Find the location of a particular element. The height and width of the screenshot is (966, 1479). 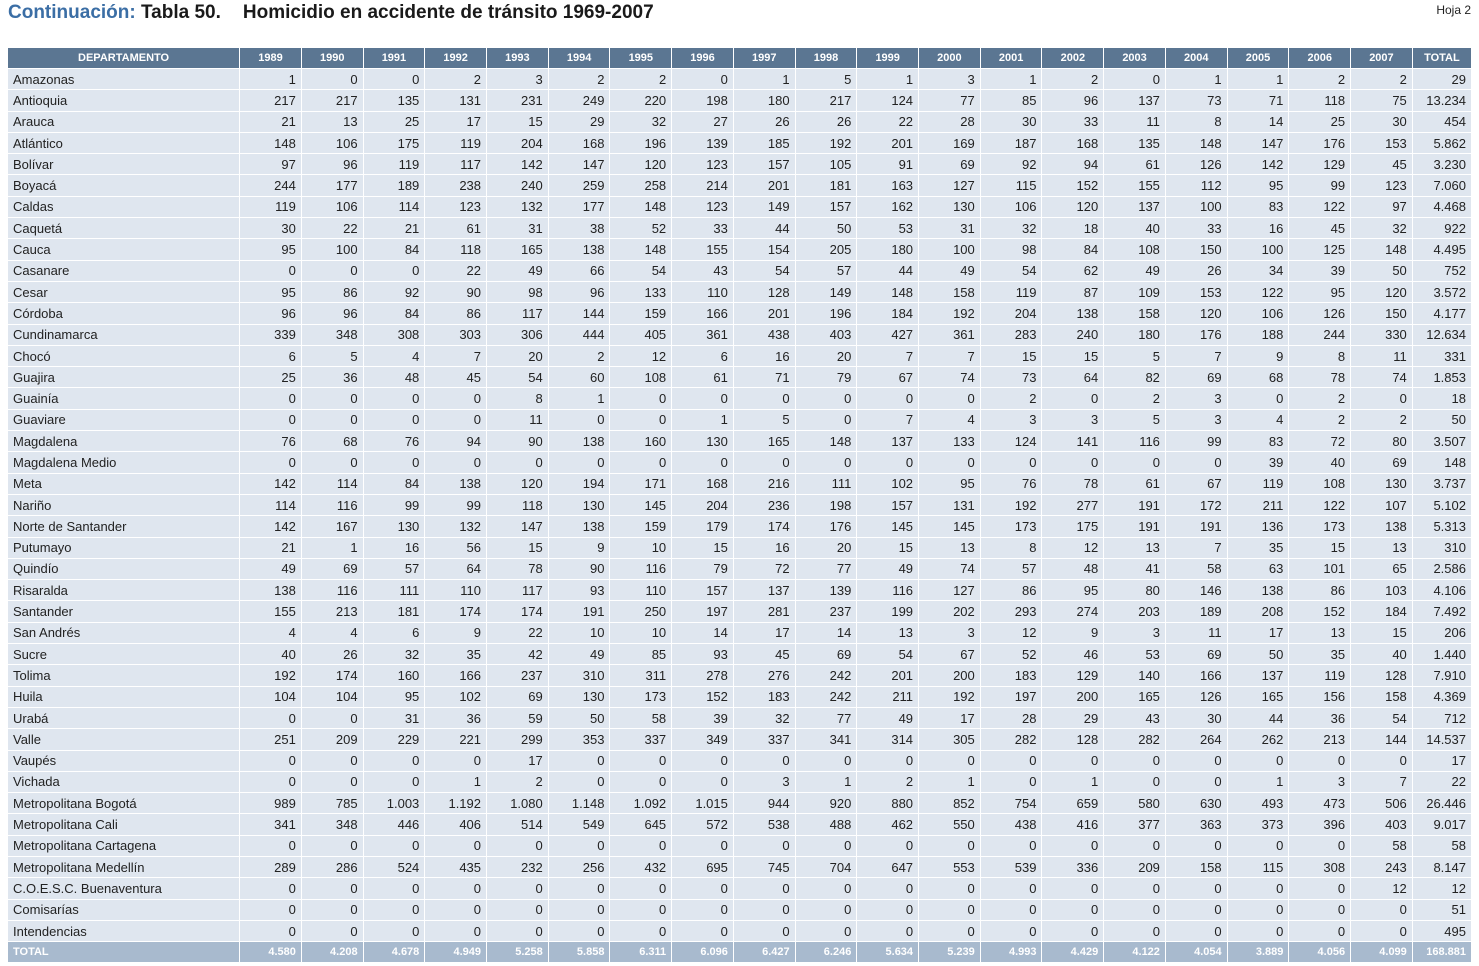

cell: 50 is located at coordinates (579, 718).